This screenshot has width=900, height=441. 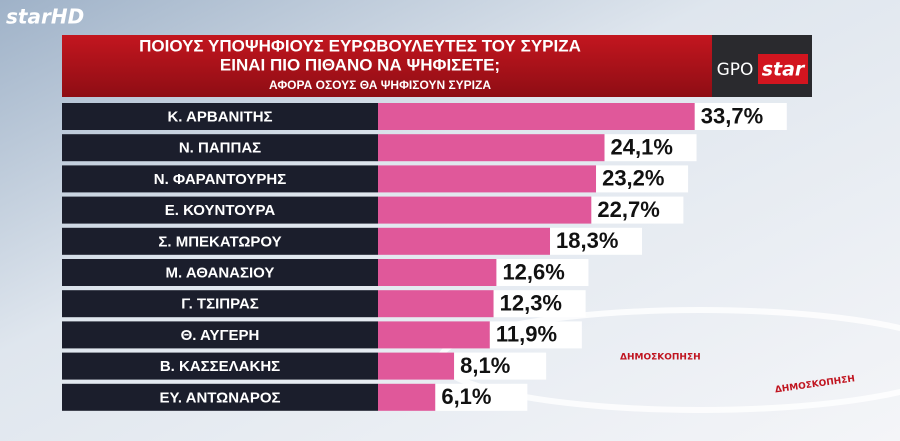 I want to click on category-label: ΕΥ. ΑΝΤΩΝΑΡΟΣ, so click(x=219, y=397).